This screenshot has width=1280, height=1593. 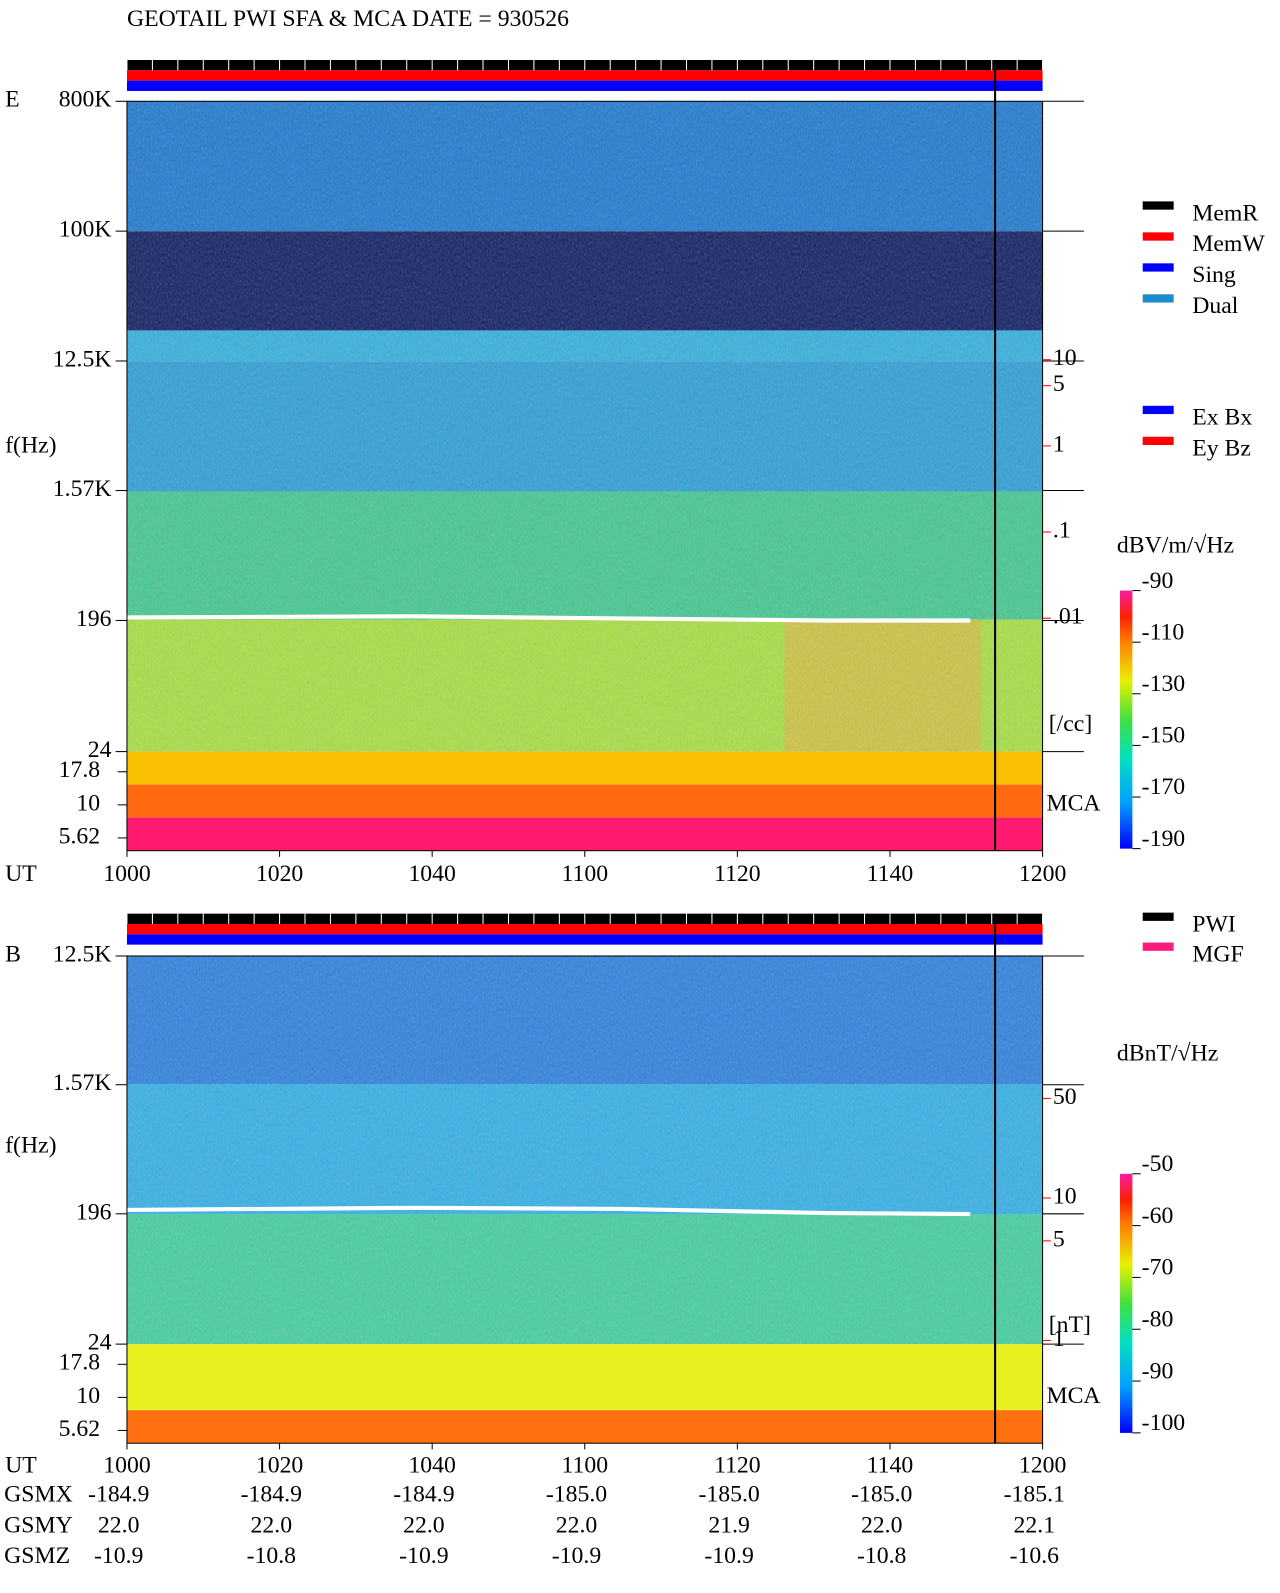 I want to click on legend-label: Ex Bx, so click(x=1222, y=418).